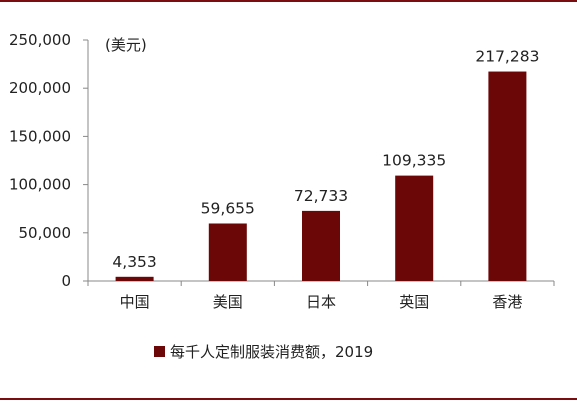 The height and width of the screenshot is (401, 577). Describe the element at coordinates (414, 161) in the screenshot. I see `data-label: 109,335` at that location.